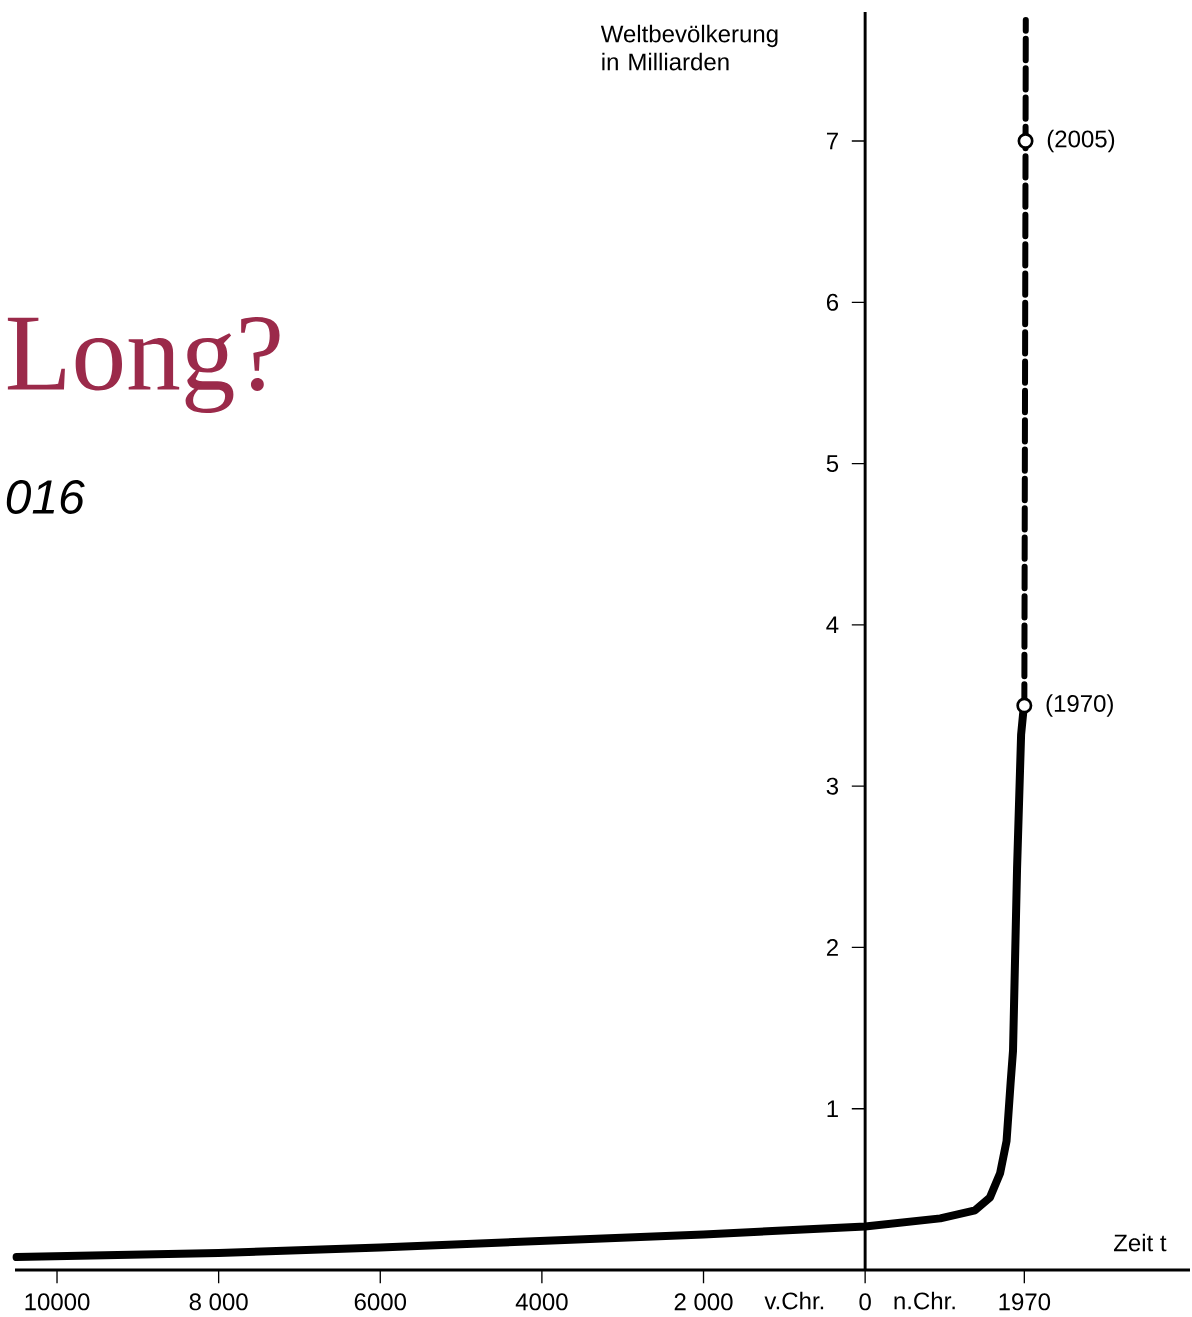 Image resolution: width=1192 pixels, height=1317 pixels. What do you see at coordinates (703, 1302) in the screenshot?
I see `x-tick-label: 2 000` at bounding box center [703, 1302].